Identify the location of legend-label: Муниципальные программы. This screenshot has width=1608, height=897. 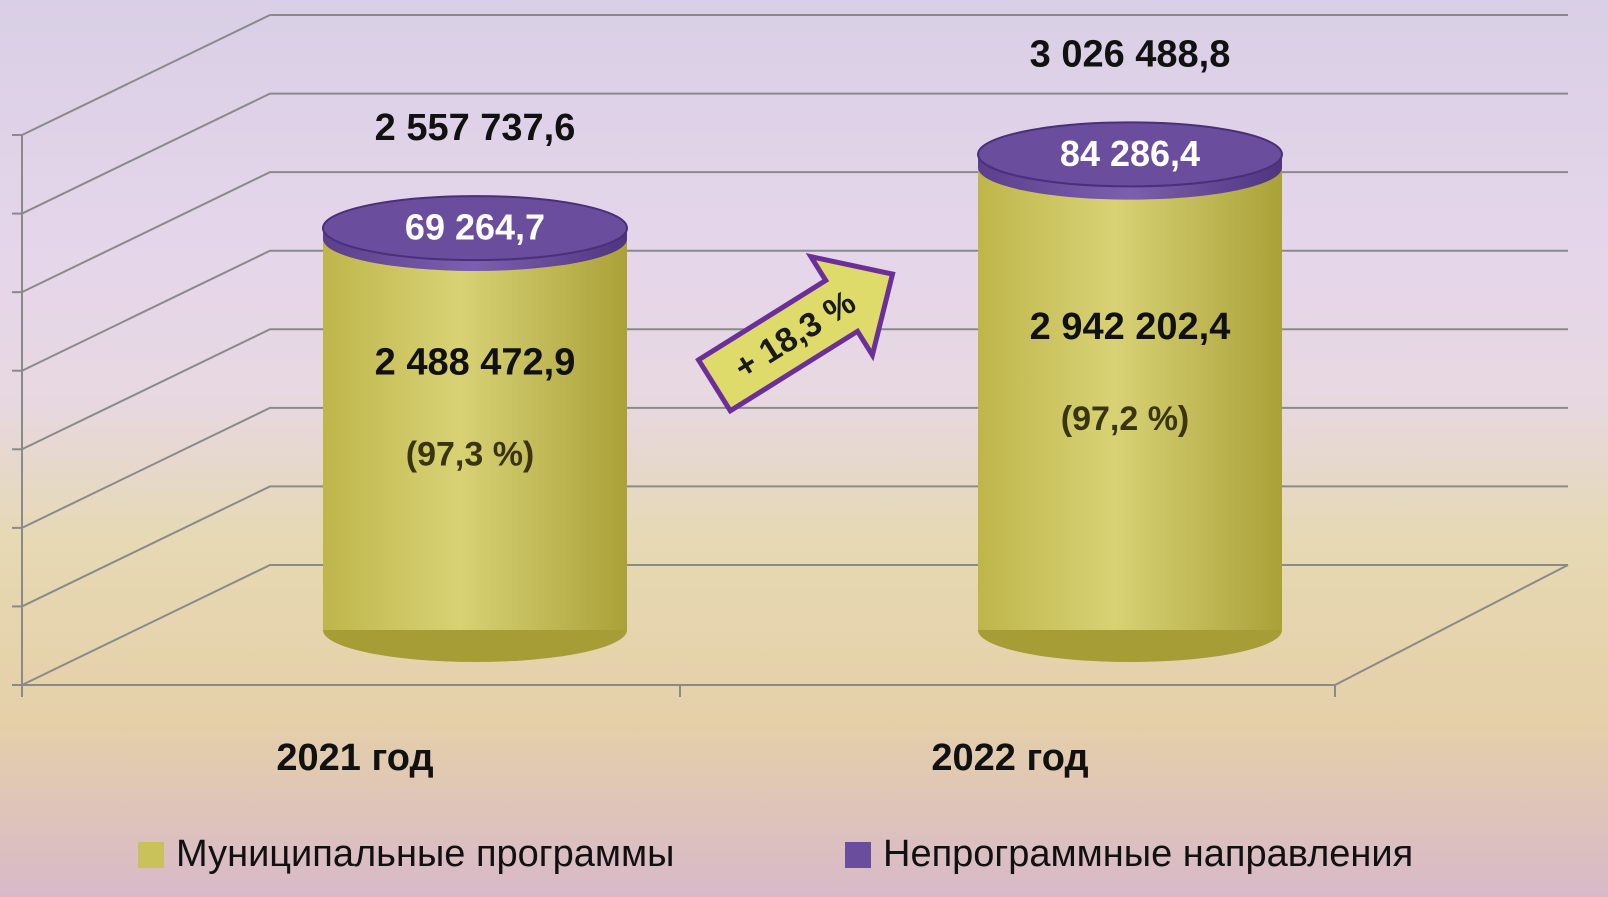
(425, 854).